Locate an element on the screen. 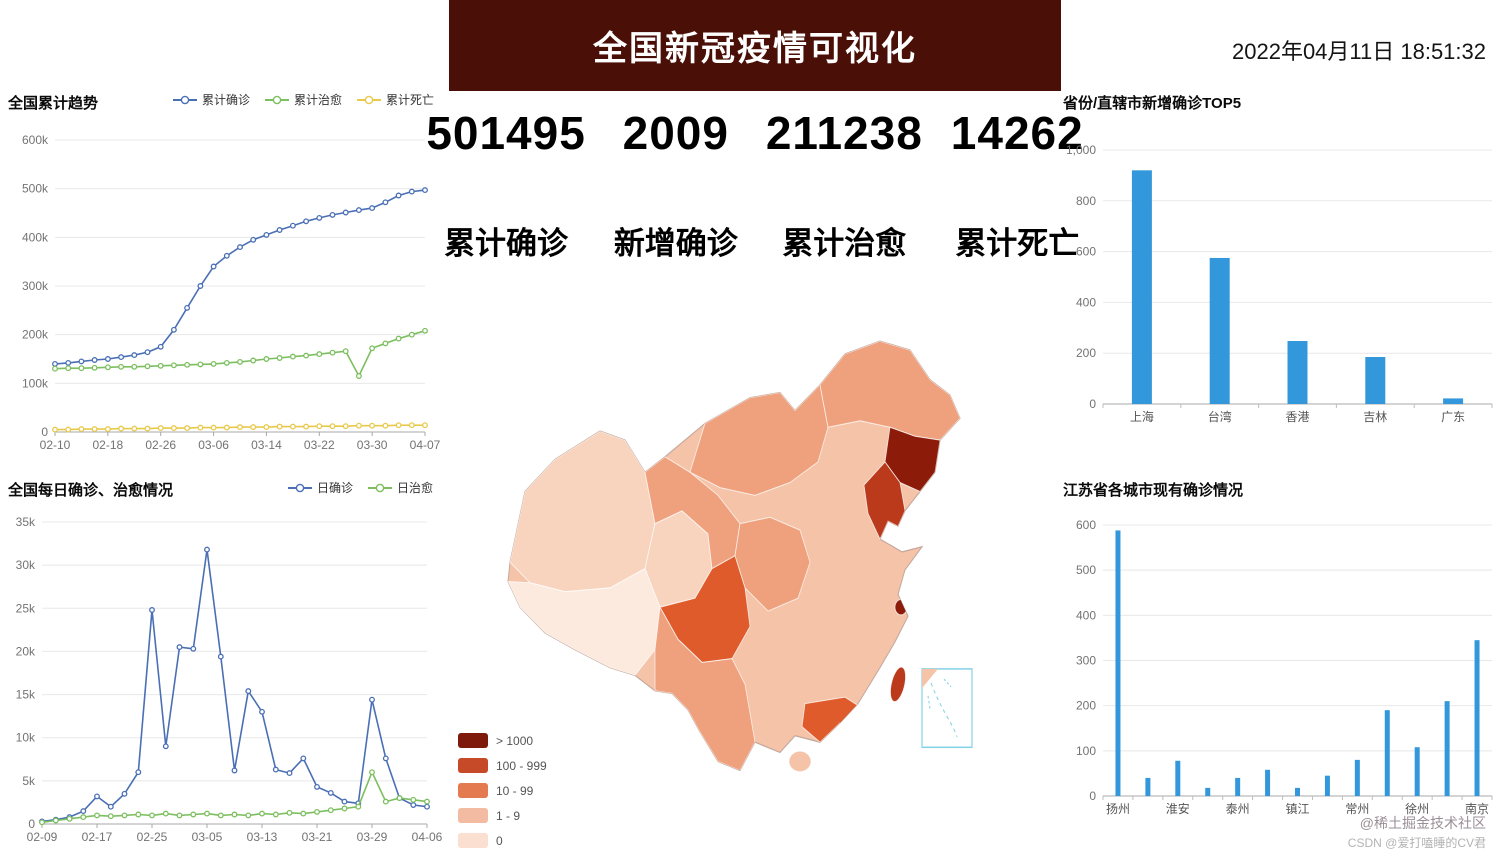 This screenshot has height=857, width=1512. y-tick-label: 500k is located at coordinates (35, 189).